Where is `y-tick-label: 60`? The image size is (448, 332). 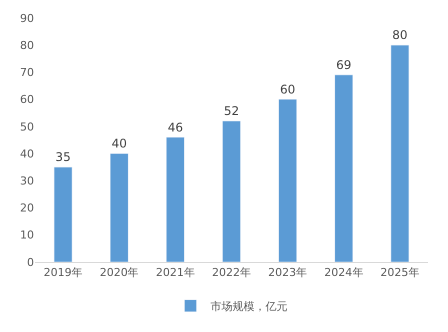
y-tick-label: 60 is located at coordinates (27, 99).